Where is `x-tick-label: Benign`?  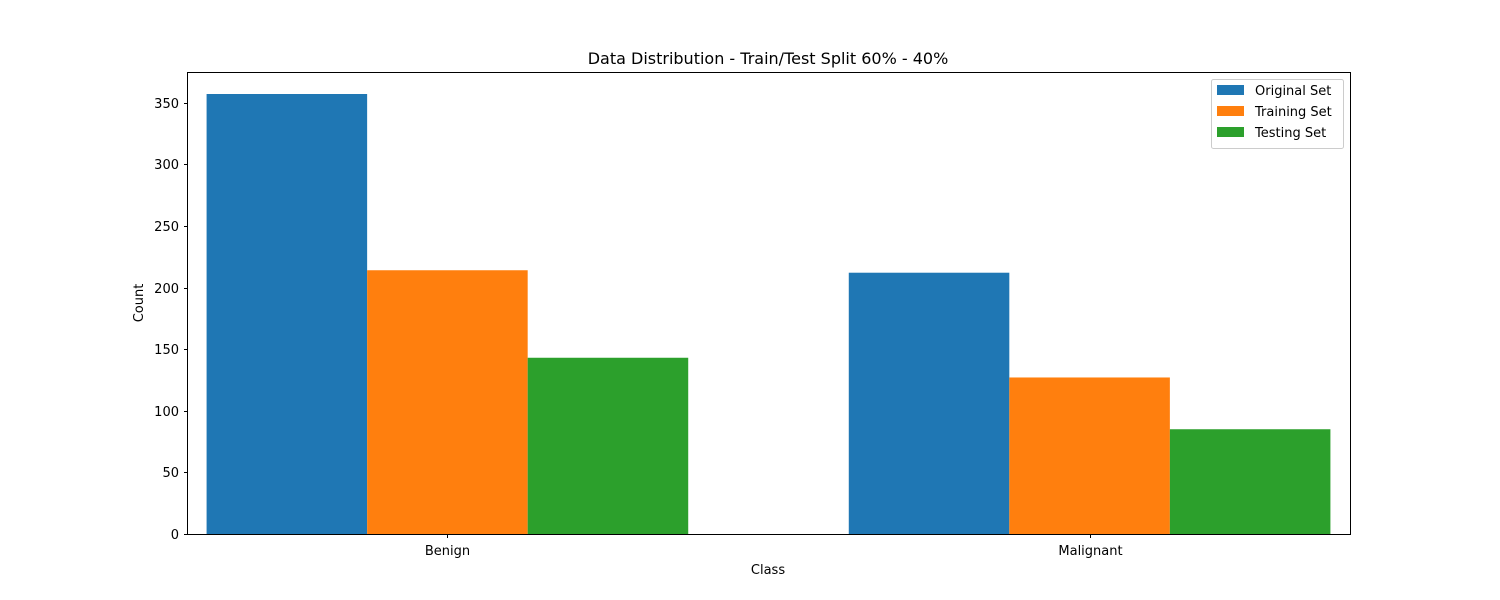
x-tick-label: Benign is located at coordinates (447, 551).